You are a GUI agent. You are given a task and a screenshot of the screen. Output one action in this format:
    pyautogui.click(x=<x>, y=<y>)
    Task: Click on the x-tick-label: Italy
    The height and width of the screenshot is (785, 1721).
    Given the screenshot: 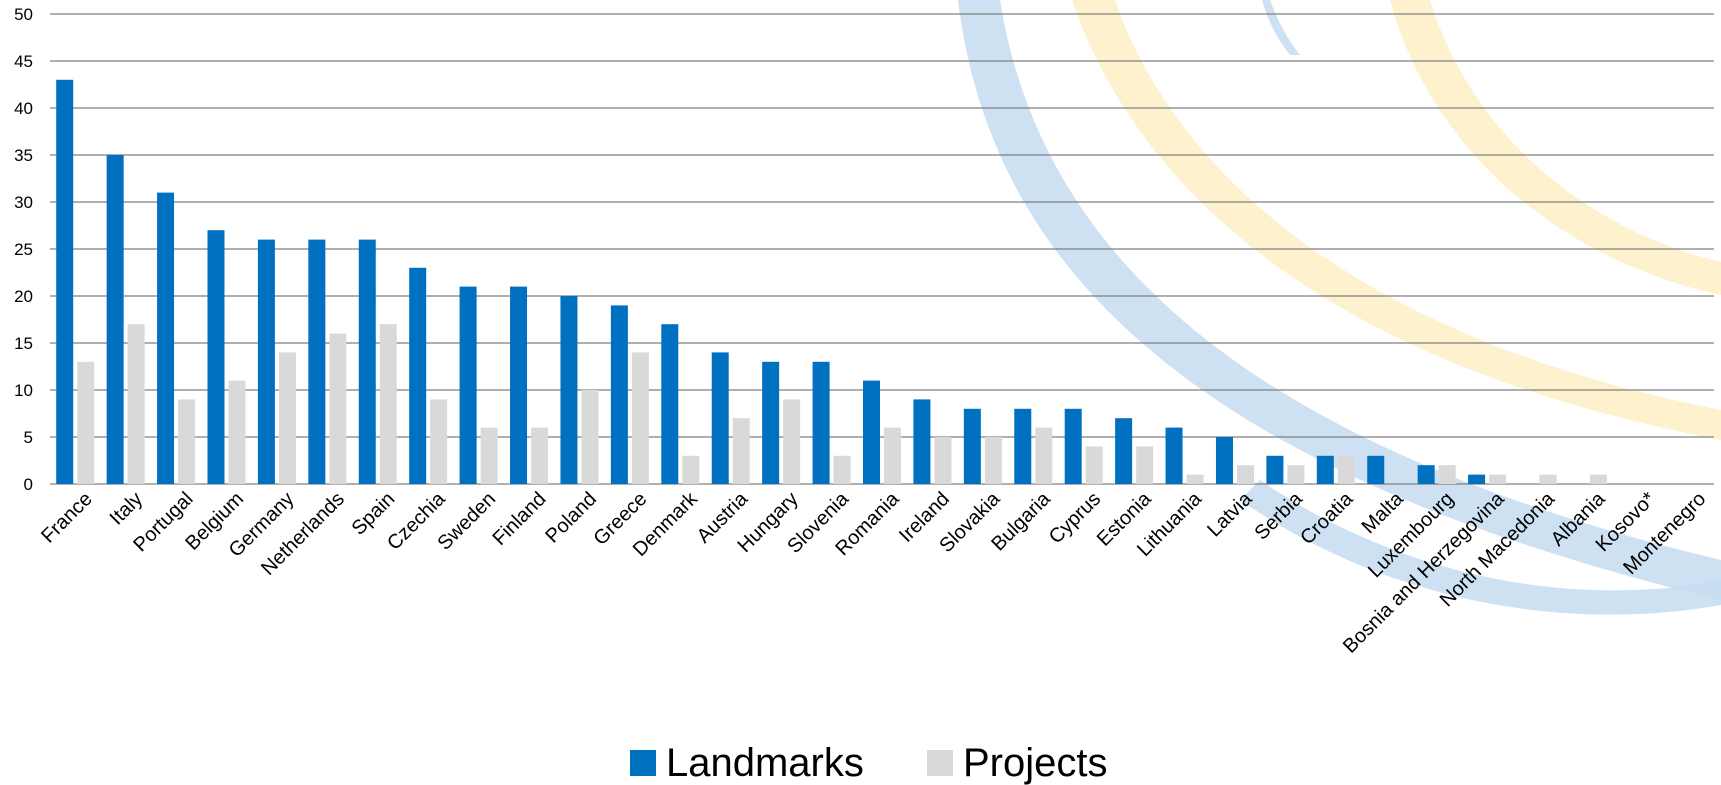 What is the action you would take?
    pyautogui.click(x=126, y=508)
    